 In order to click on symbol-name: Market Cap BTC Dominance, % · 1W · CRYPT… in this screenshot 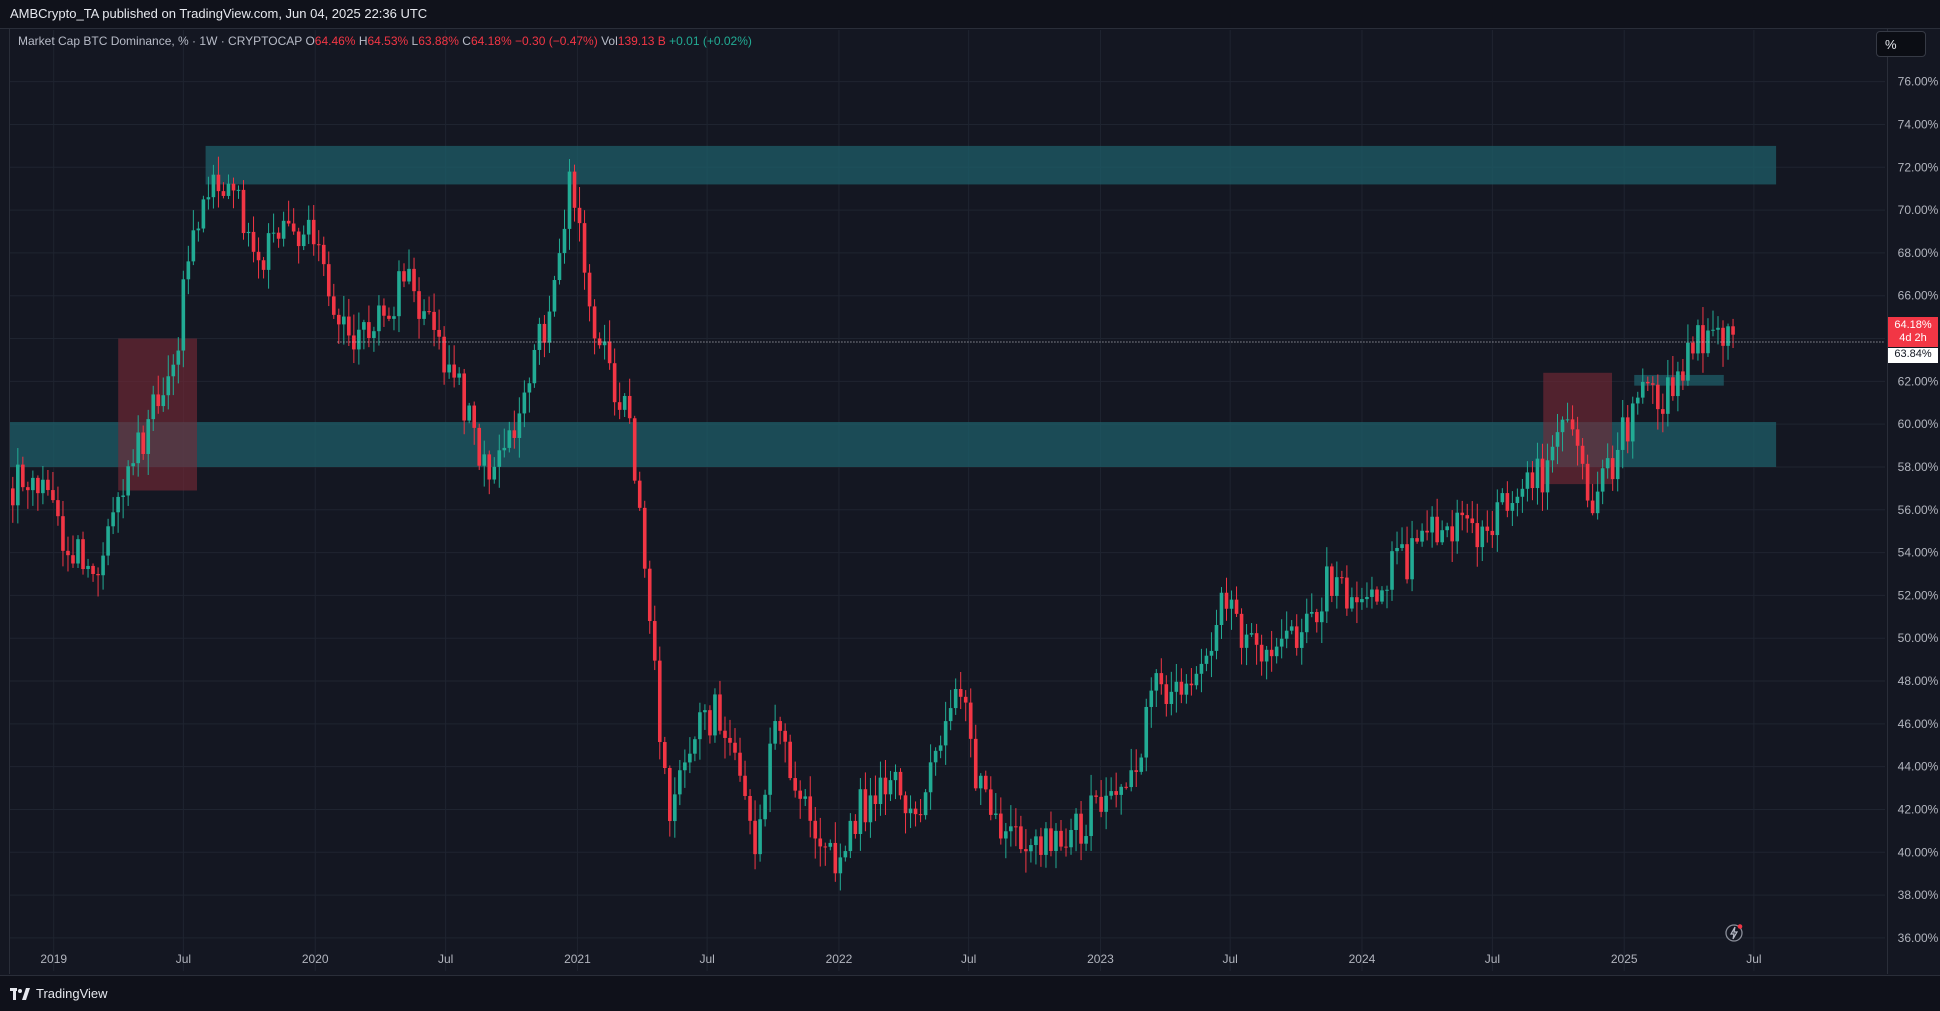, I will do `click(160, 41)`.